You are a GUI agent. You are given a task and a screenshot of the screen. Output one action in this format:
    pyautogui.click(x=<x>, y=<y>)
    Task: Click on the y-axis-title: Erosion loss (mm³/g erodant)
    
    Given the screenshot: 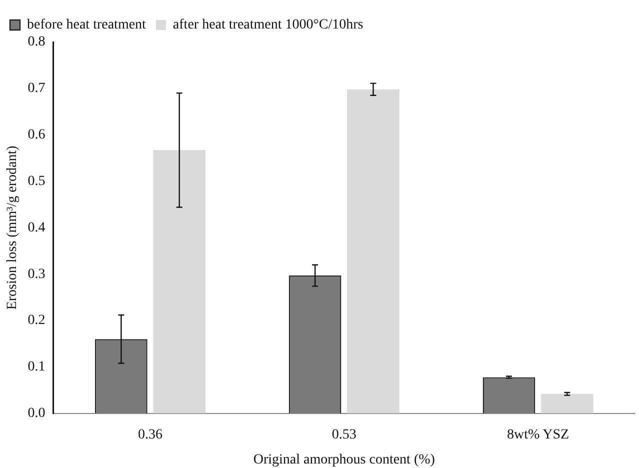 What is the action you would take?
    pyautogui.click(x=12, y=227)
    